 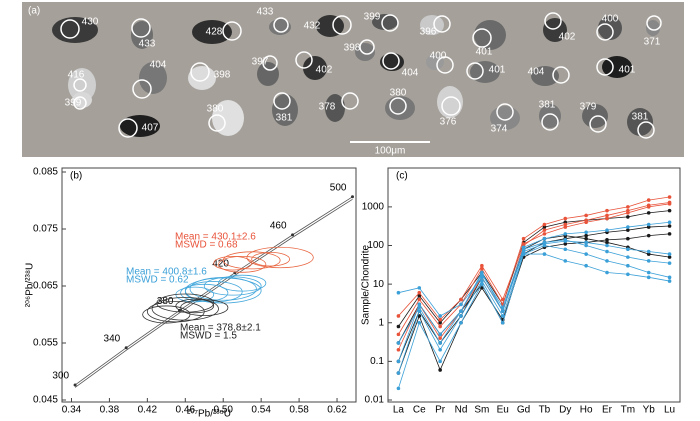 I want to click on spot-age-label: 379, so click(x=588, y=107).